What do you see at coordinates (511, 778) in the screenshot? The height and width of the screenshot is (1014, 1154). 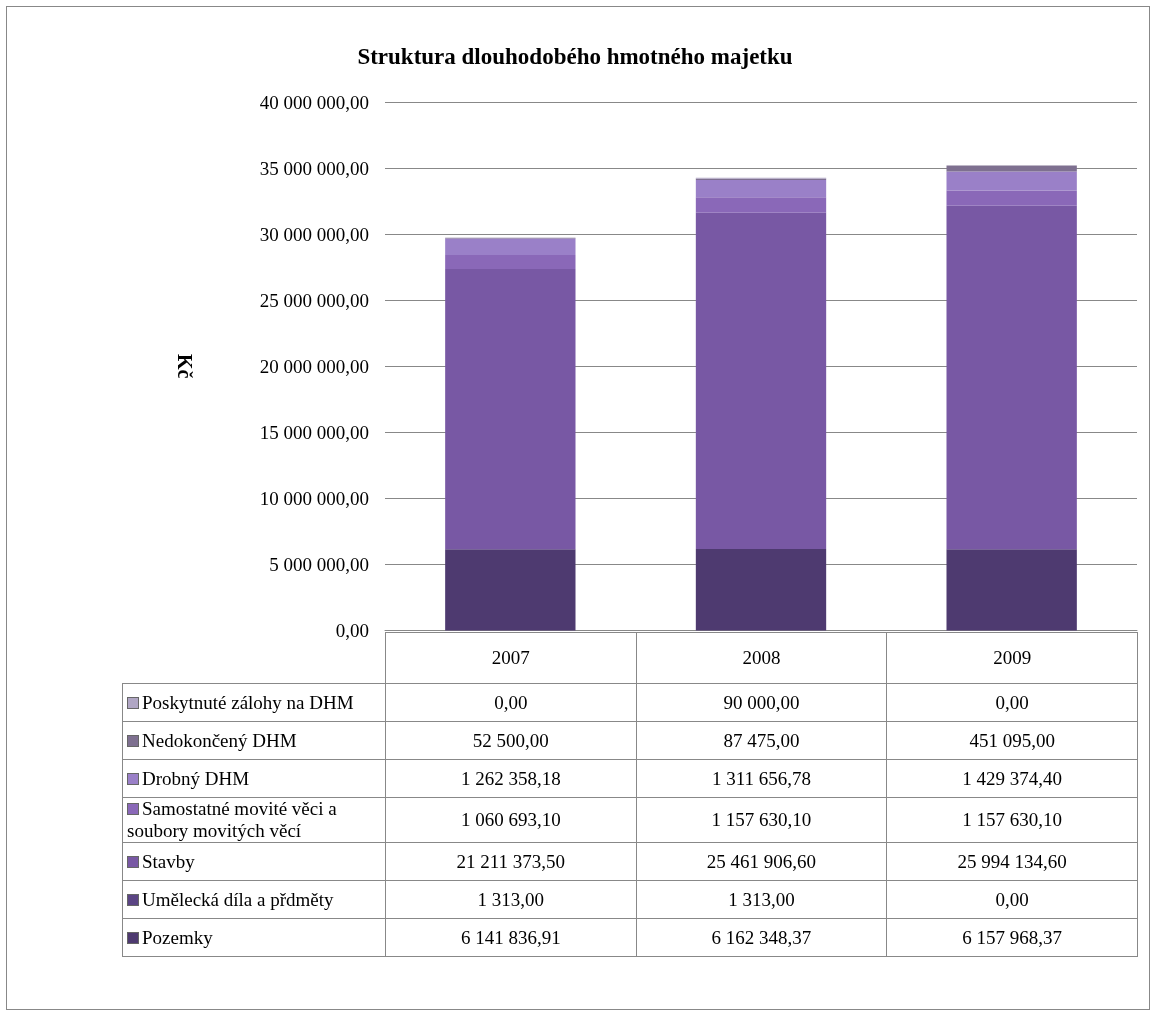 I see `data-label: 1 262 358,18` at bounding box center [511, 778].